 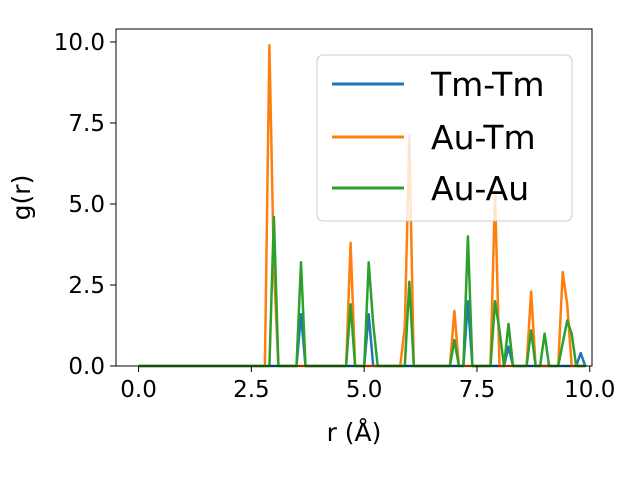 I want to click on y-tick-label: 5.0, so click(x=86, y=205).